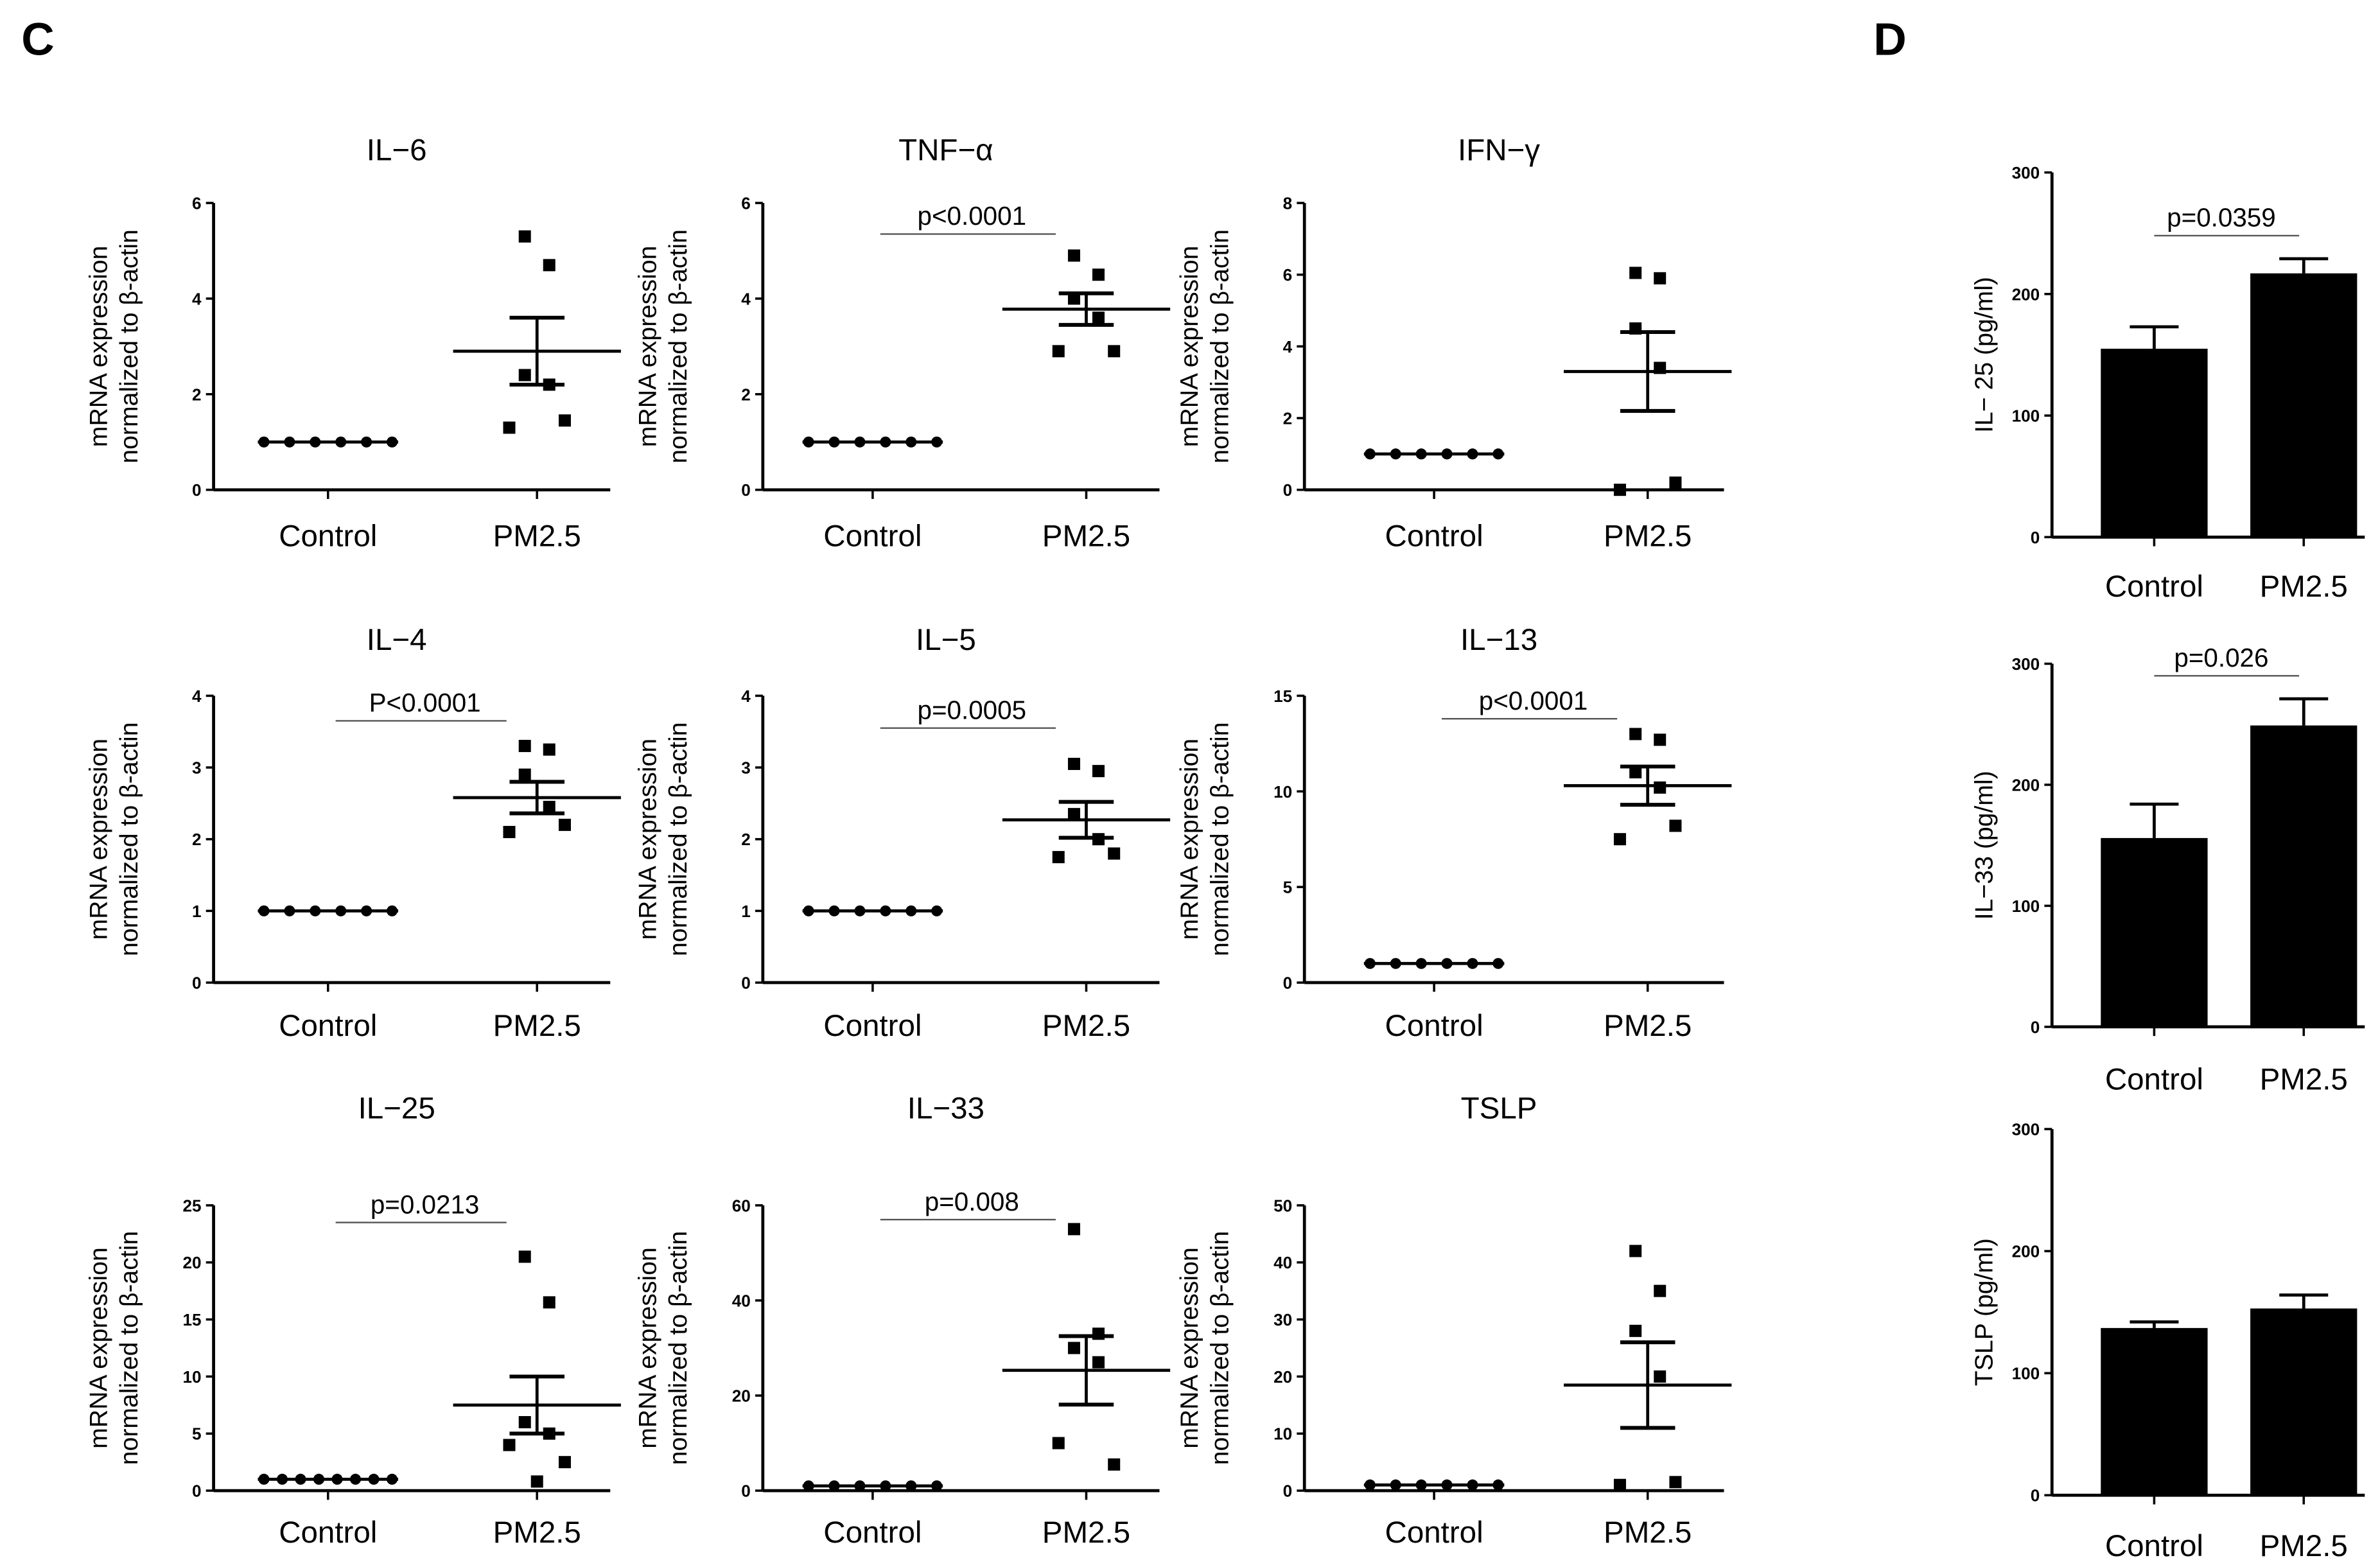 This screenshot has width=2380, height=1567. What do you see at coordinates (192, 1377) in the screenshot?
I see `y-tick-label: 10` at bounding box center [192, 1377].